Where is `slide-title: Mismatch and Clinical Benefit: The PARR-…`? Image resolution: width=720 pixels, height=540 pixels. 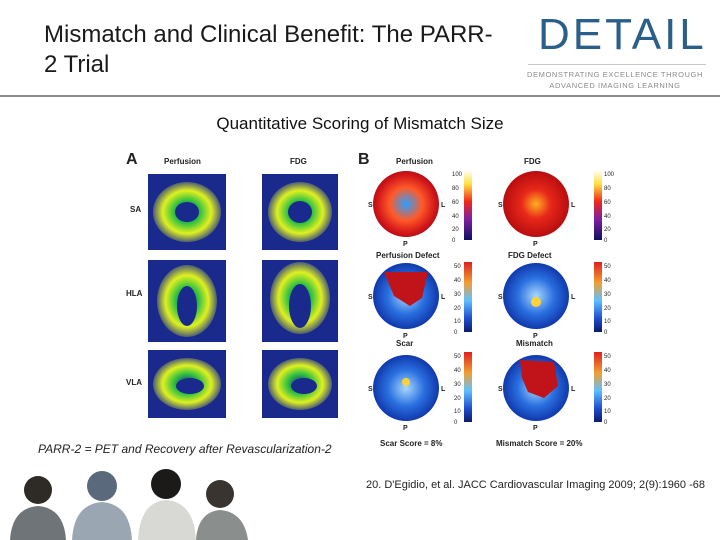
slide-title: Mismatch and Clinical Benefit: The PARR-… is located at coordinates (268, 49).